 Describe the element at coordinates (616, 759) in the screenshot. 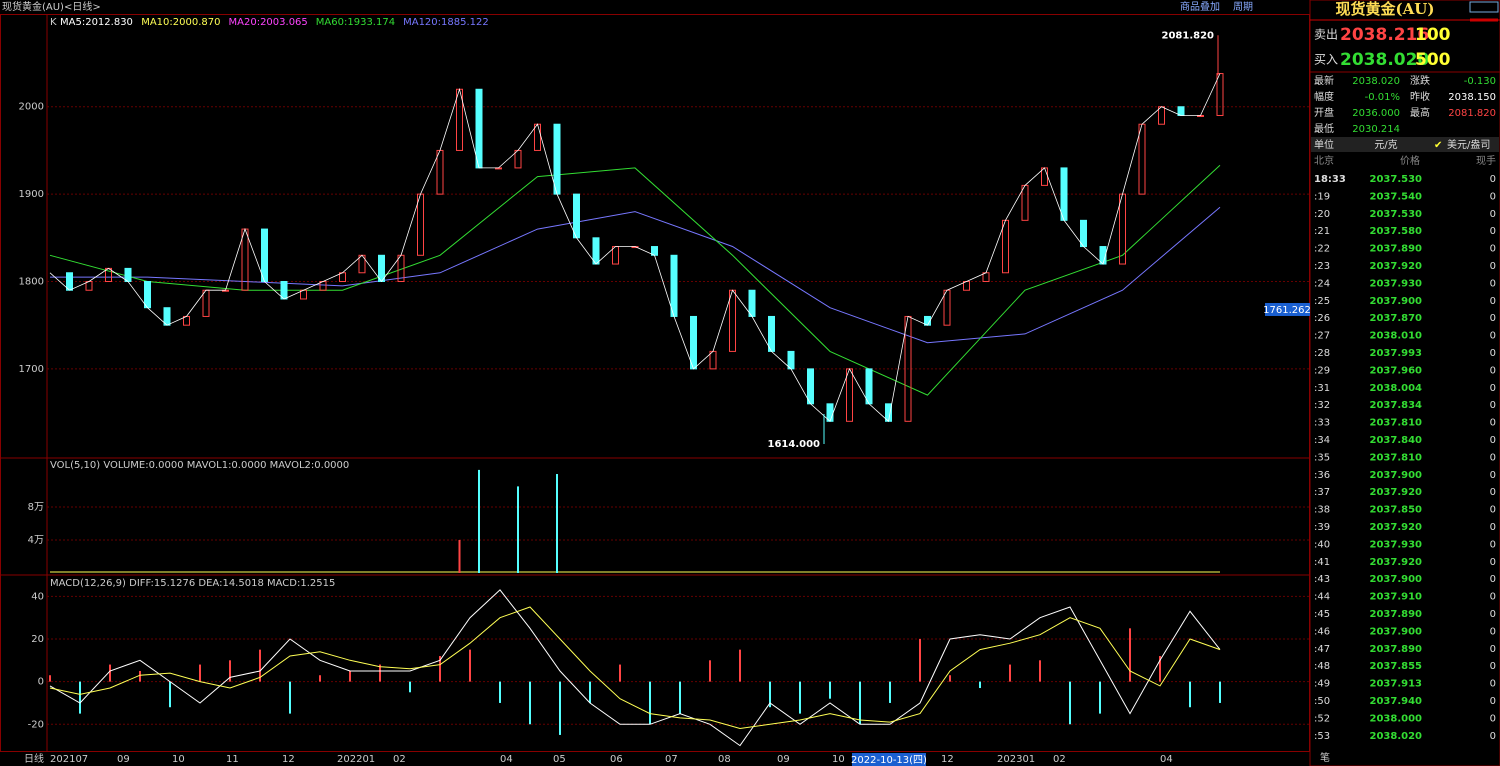

I see `x-tick-label: 06` at that location.